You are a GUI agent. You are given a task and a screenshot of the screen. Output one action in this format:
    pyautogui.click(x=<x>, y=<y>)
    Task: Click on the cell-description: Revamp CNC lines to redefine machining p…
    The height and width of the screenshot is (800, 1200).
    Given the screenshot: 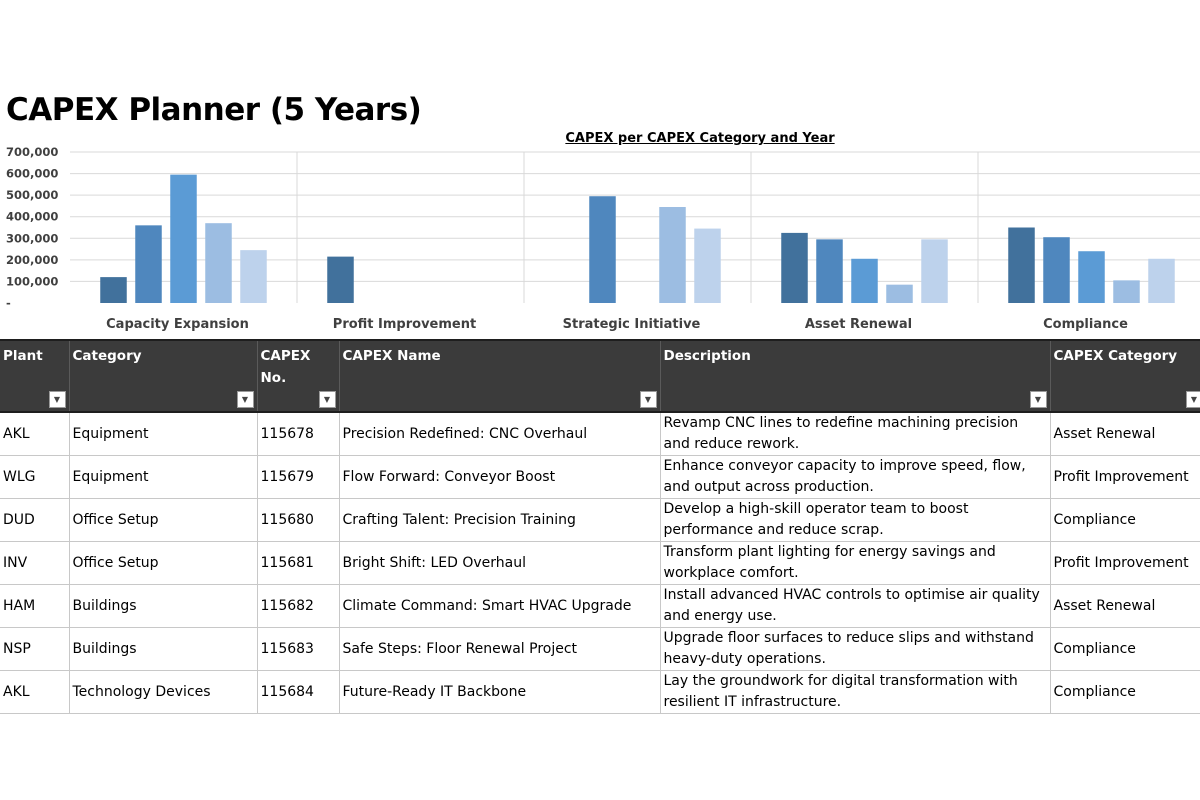 What is the action you would take?
    pyautogui.click(x=855, y=434)
    